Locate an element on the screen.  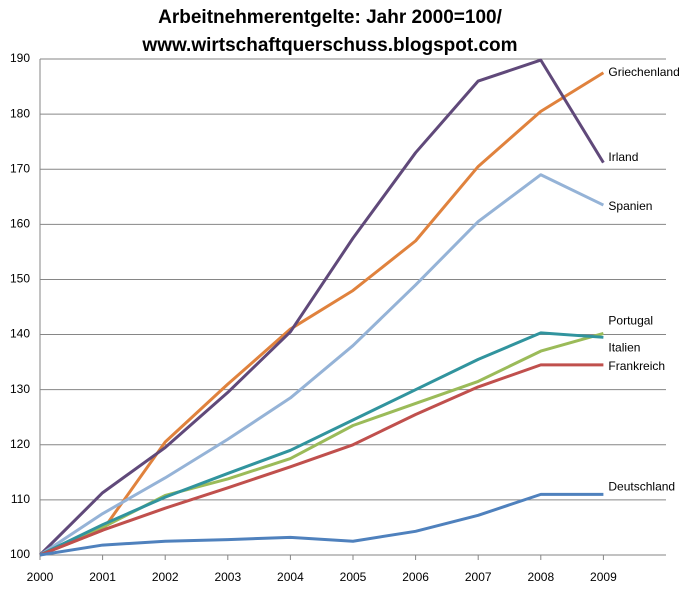
y-tick-label: 170 is located at coordinates (20, 168).